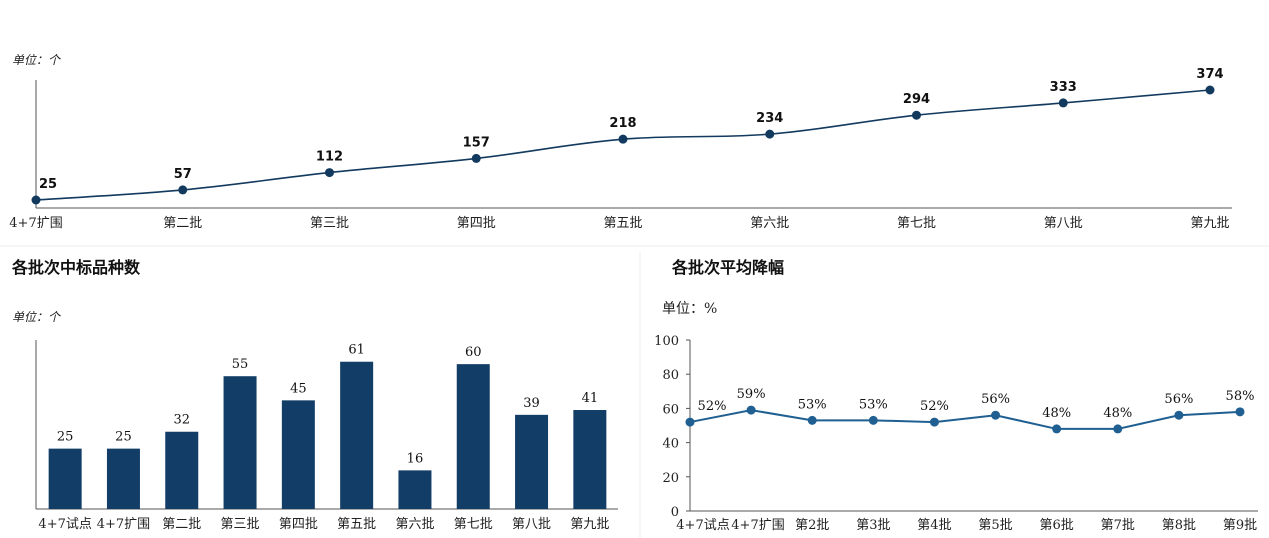 The width and height of the screenshot is (1269, 538). I want to click on rate-y-tick: 80, so click(670, 375).